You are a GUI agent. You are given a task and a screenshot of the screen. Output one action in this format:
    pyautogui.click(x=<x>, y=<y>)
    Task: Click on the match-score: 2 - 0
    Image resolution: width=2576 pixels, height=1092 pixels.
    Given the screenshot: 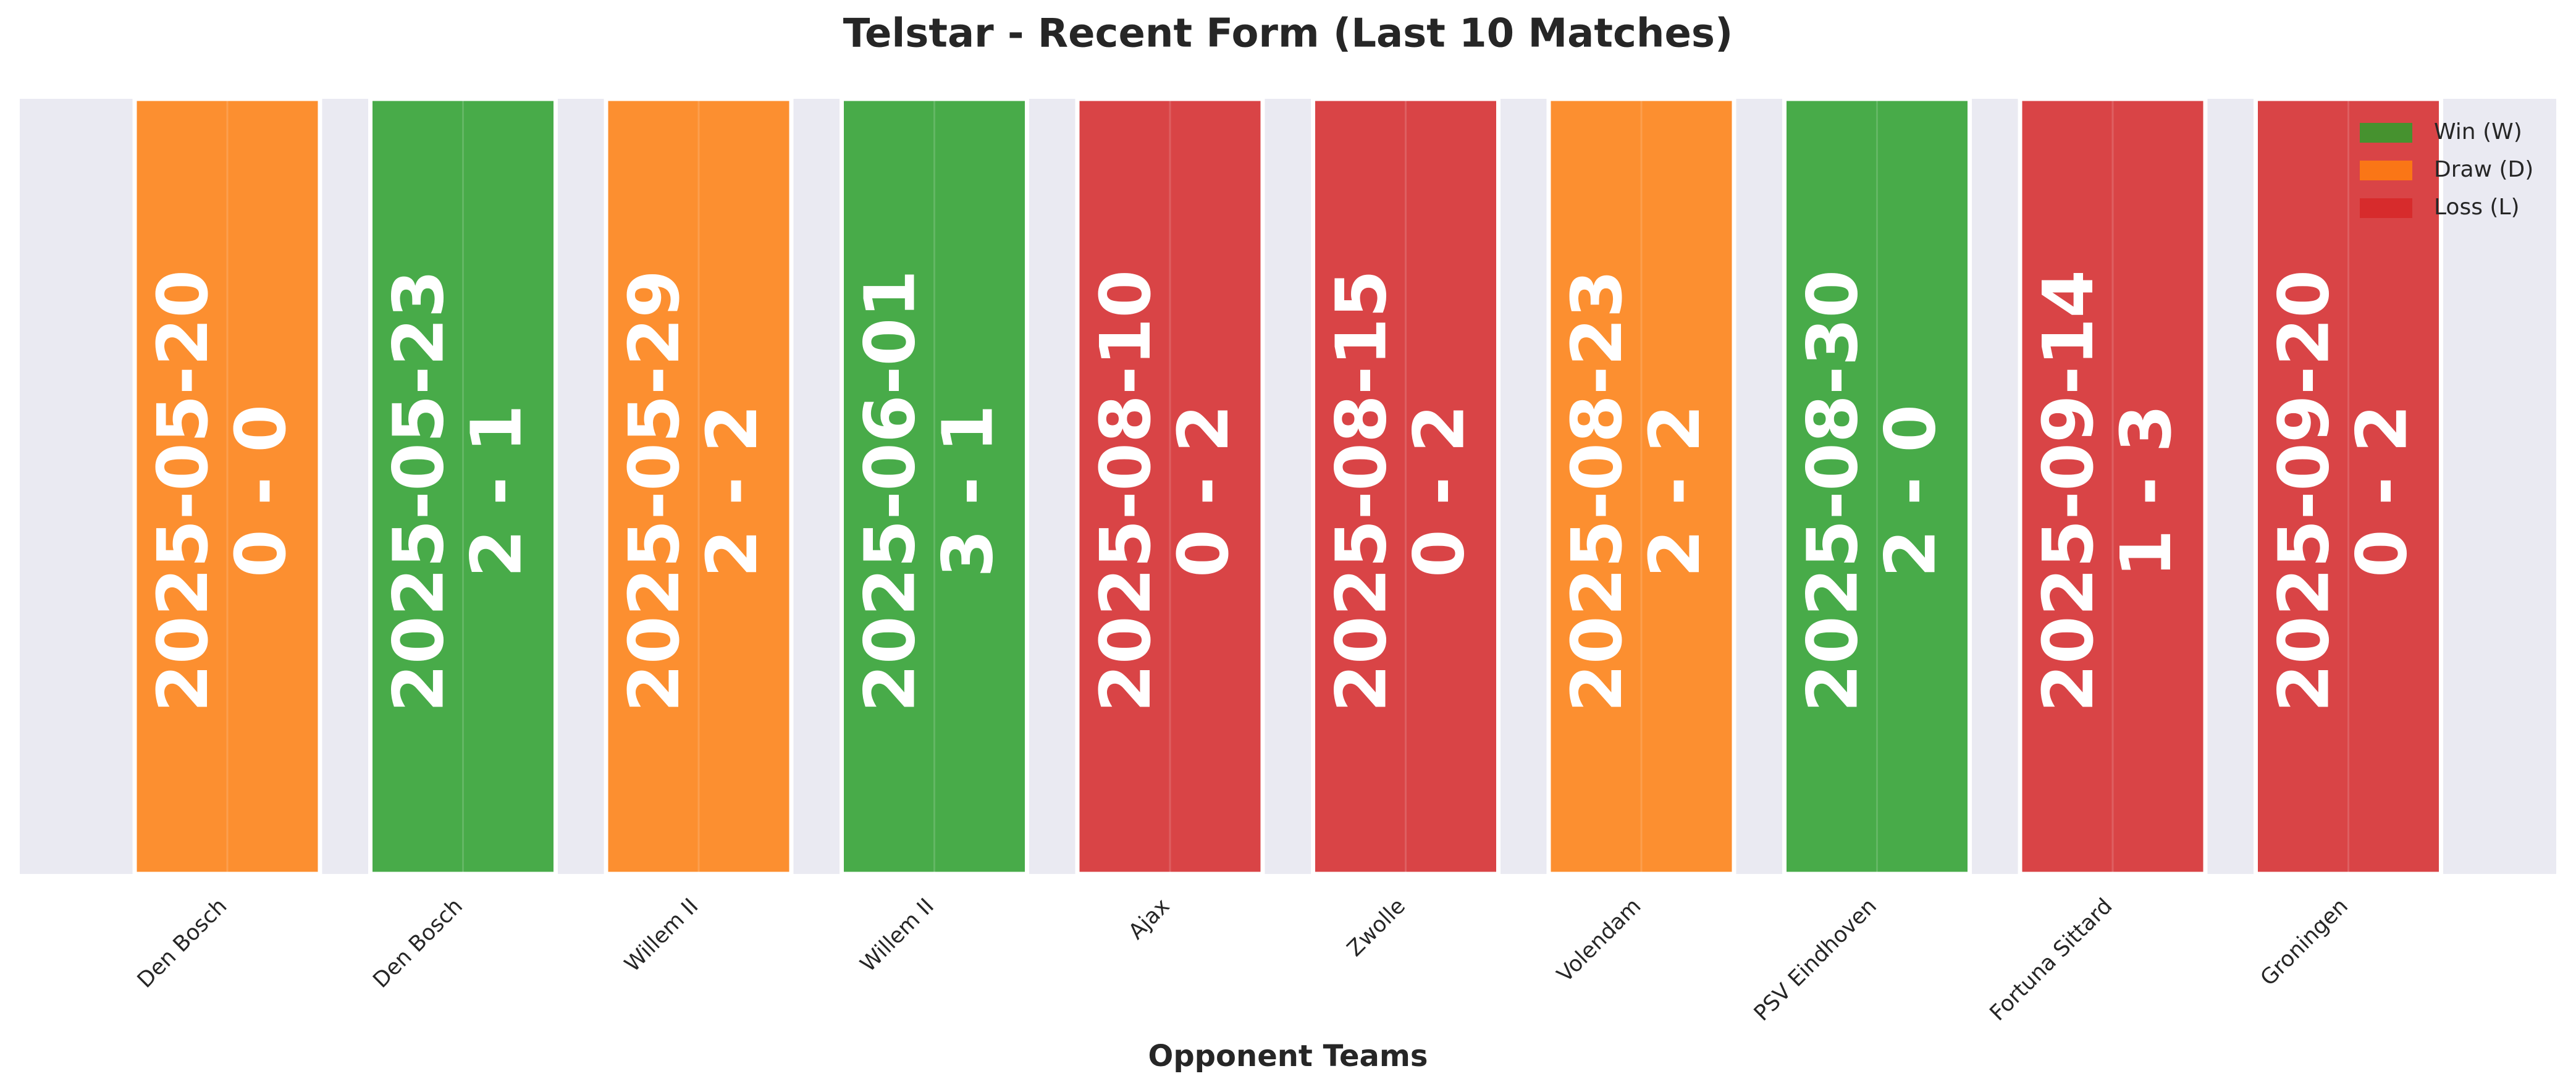 What is the action you would take?
    pyautogui.click(x=1911, y=492)
    